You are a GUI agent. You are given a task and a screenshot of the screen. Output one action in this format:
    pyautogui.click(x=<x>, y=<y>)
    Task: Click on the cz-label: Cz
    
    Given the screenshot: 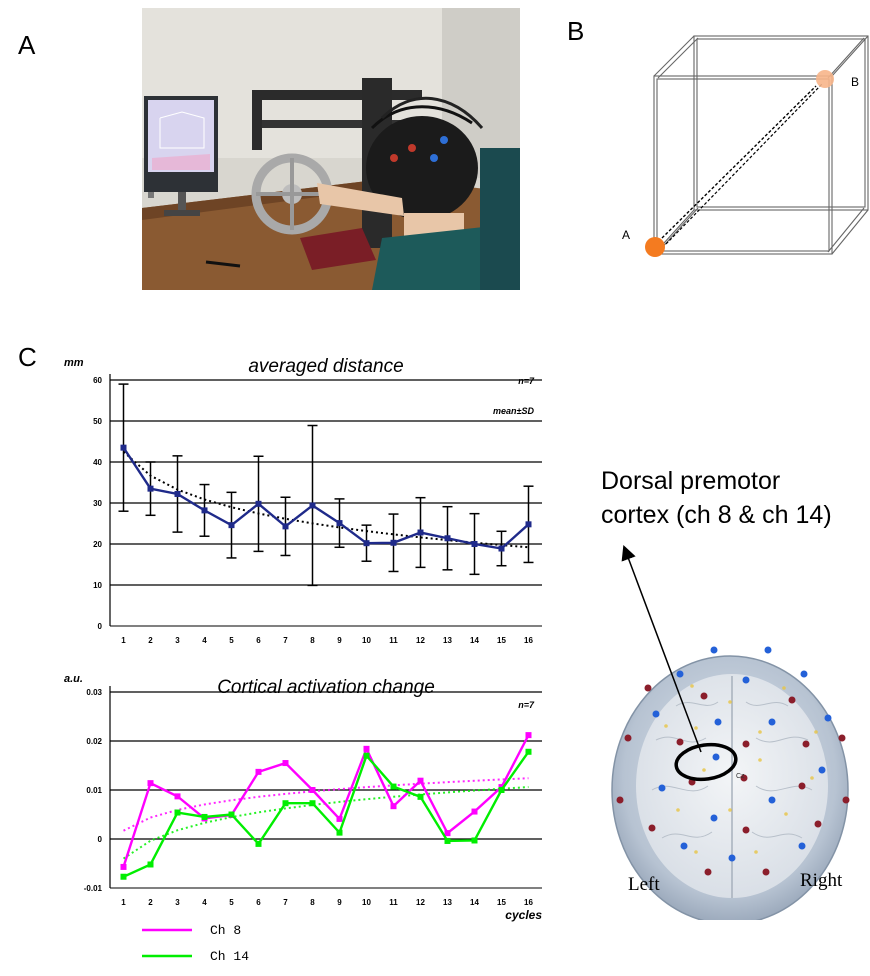 What is the action you would take?
    pyautogui.click(x=740, y=776)
    